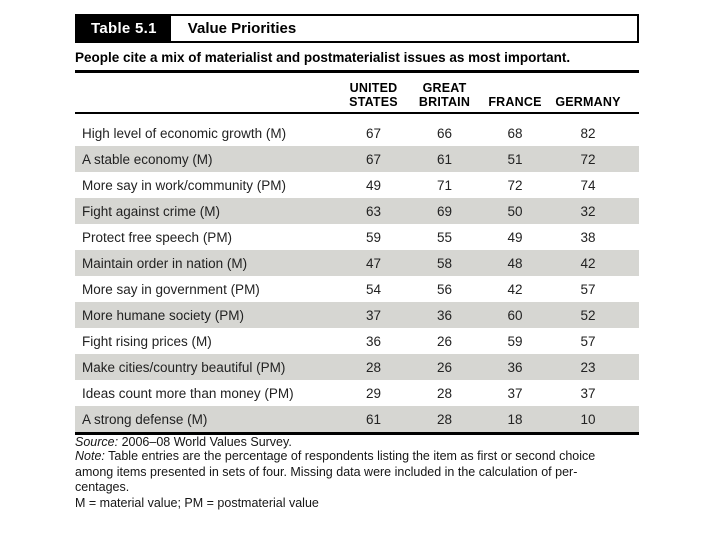 The width and height of the screenshot is (720, 540). What do you see at coordinates (184, 133) in the screenshot?
I see `row-label: High level of economic growth (M)` at bounding box center [184, 133].